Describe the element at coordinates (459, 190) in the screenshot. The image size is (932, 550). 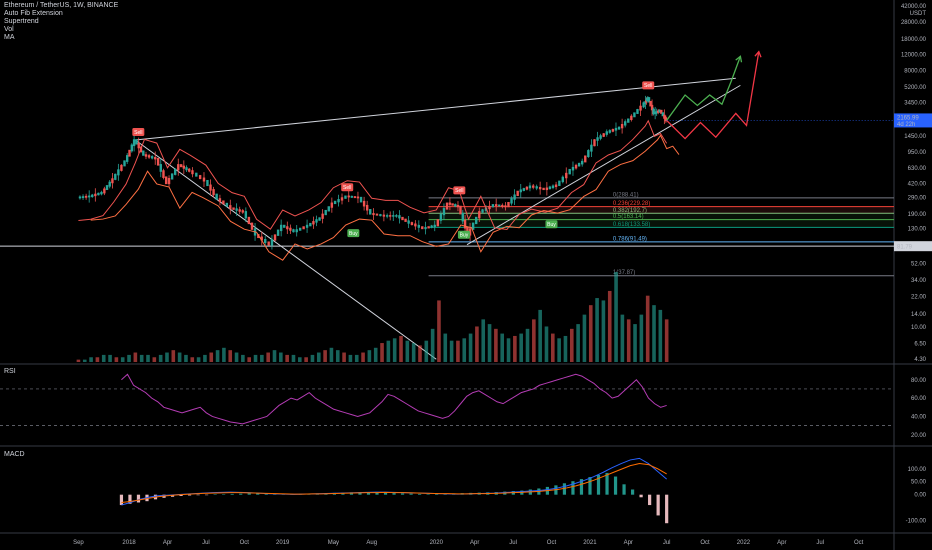
I see `sell-signal` at that location.